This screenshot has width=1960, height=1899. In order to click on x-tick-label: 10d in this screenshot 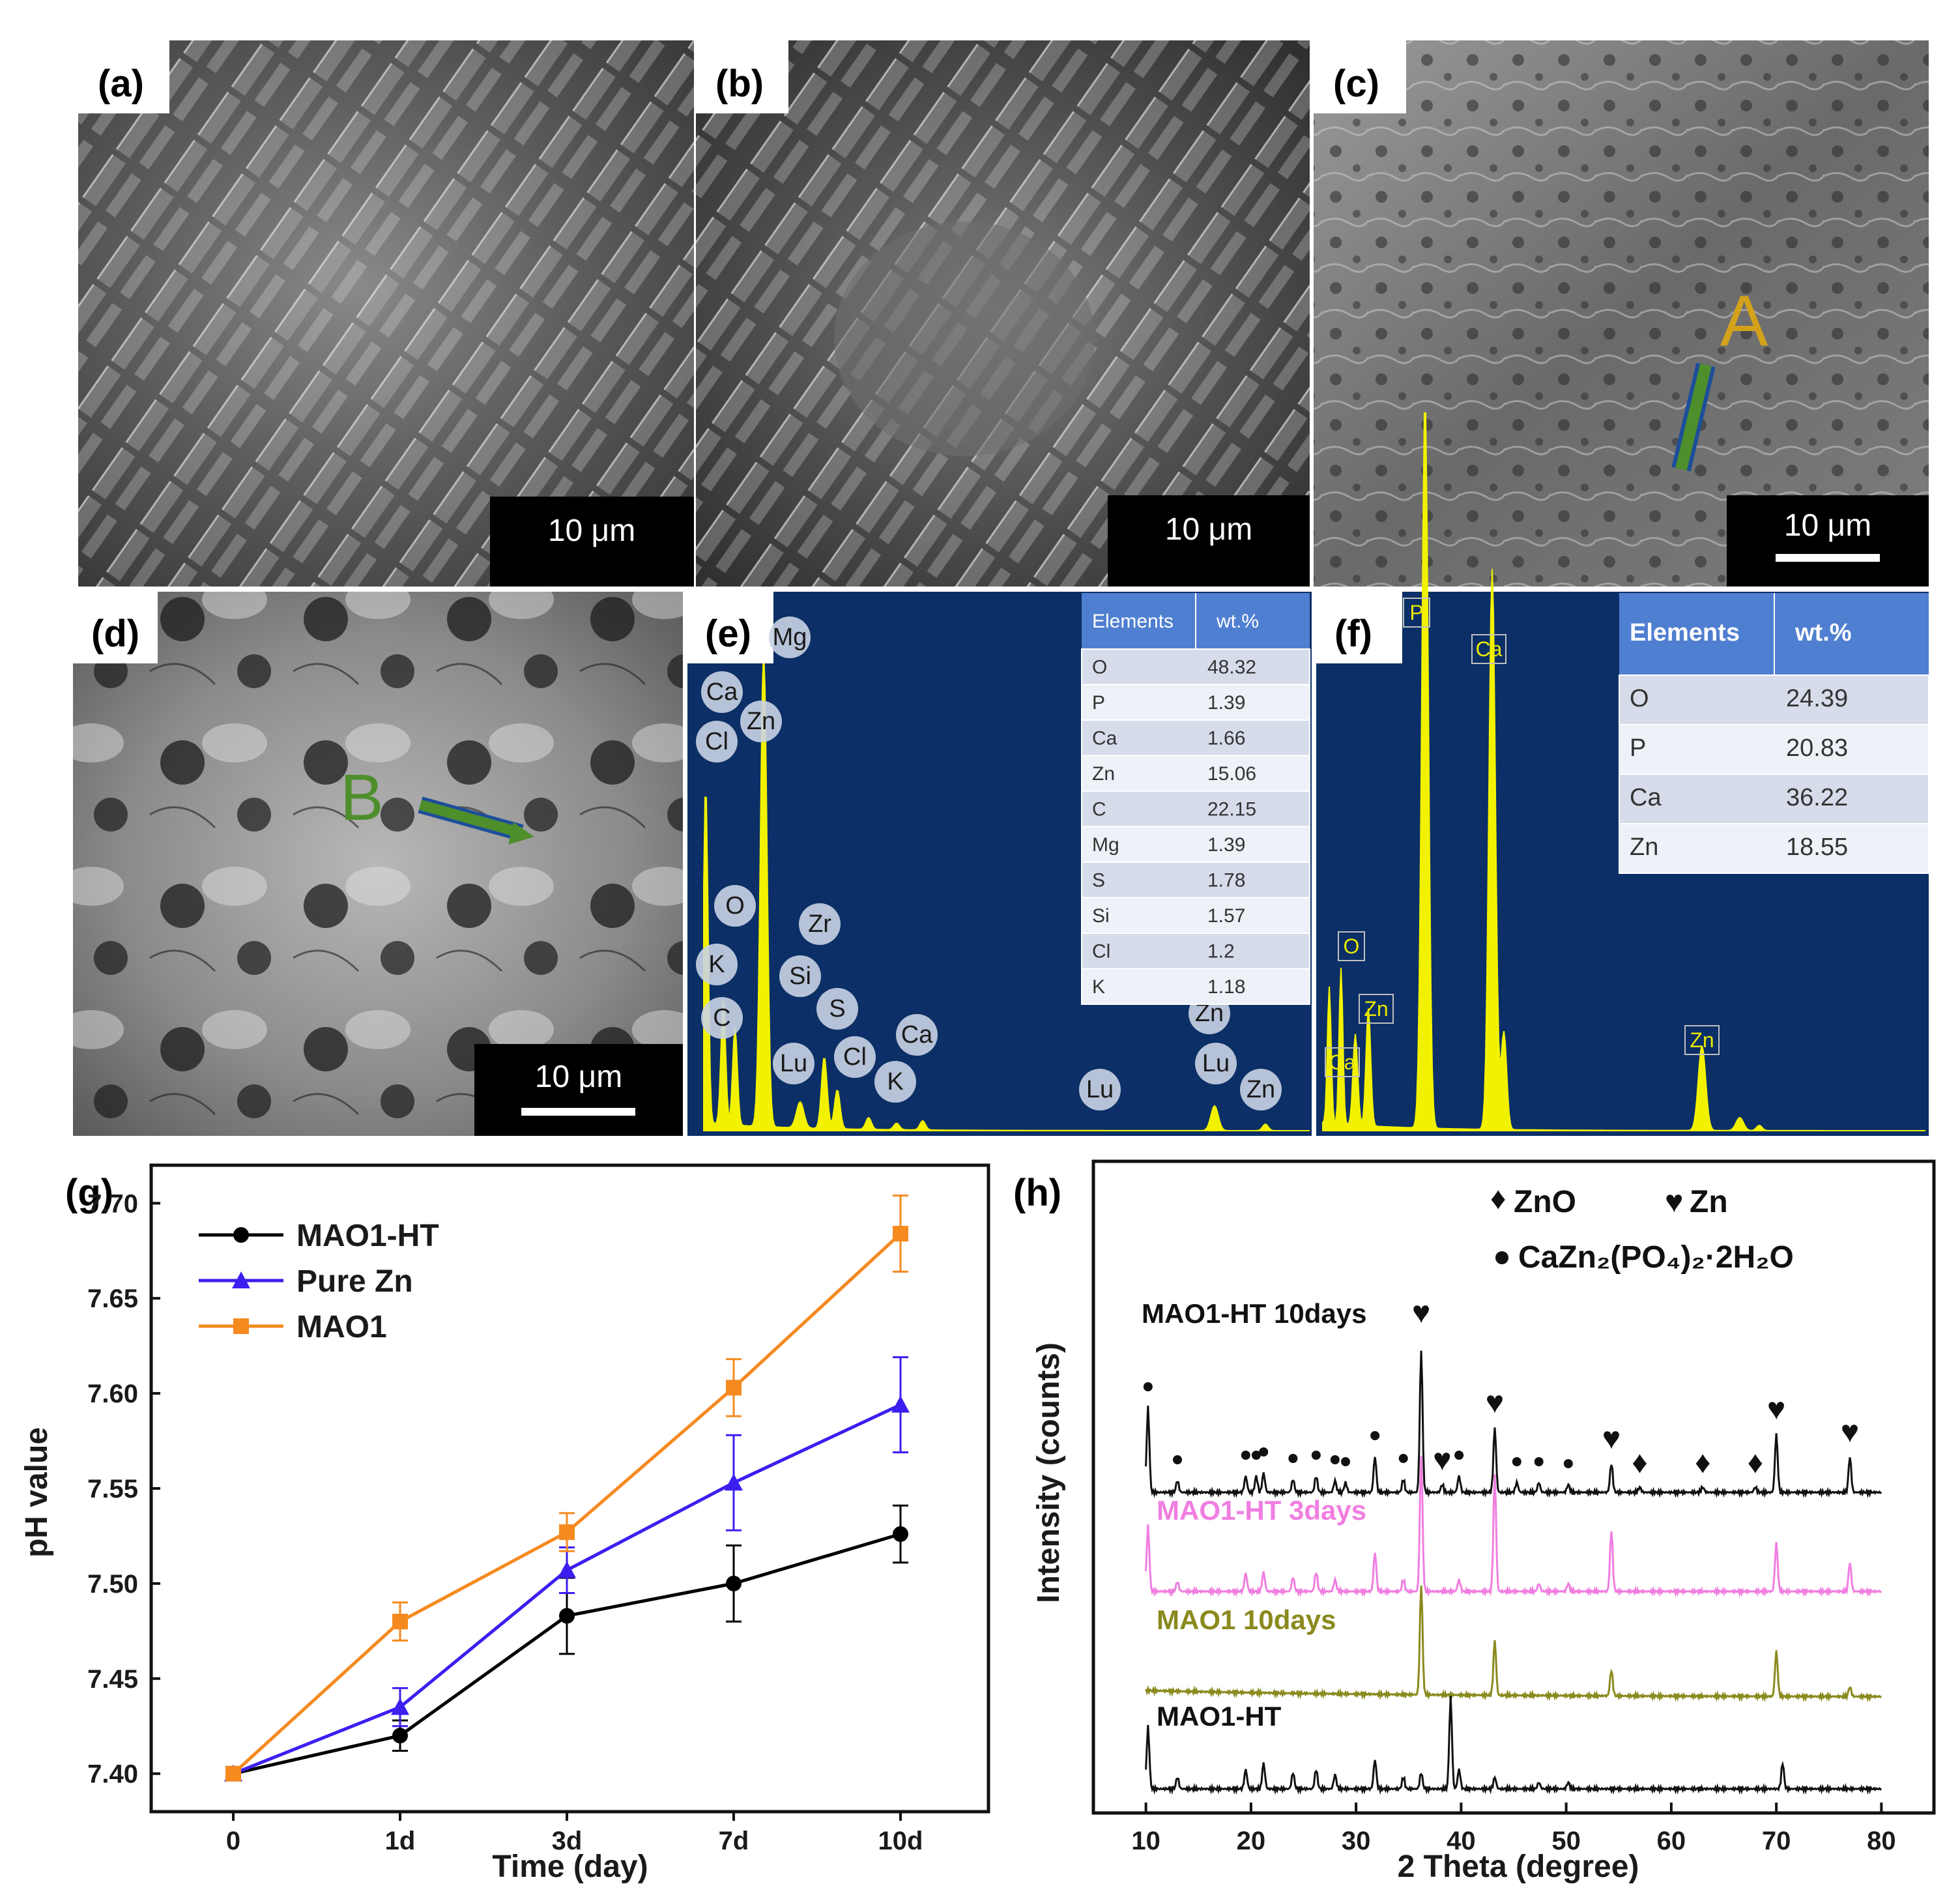, I will do `click(900, 1841)`.